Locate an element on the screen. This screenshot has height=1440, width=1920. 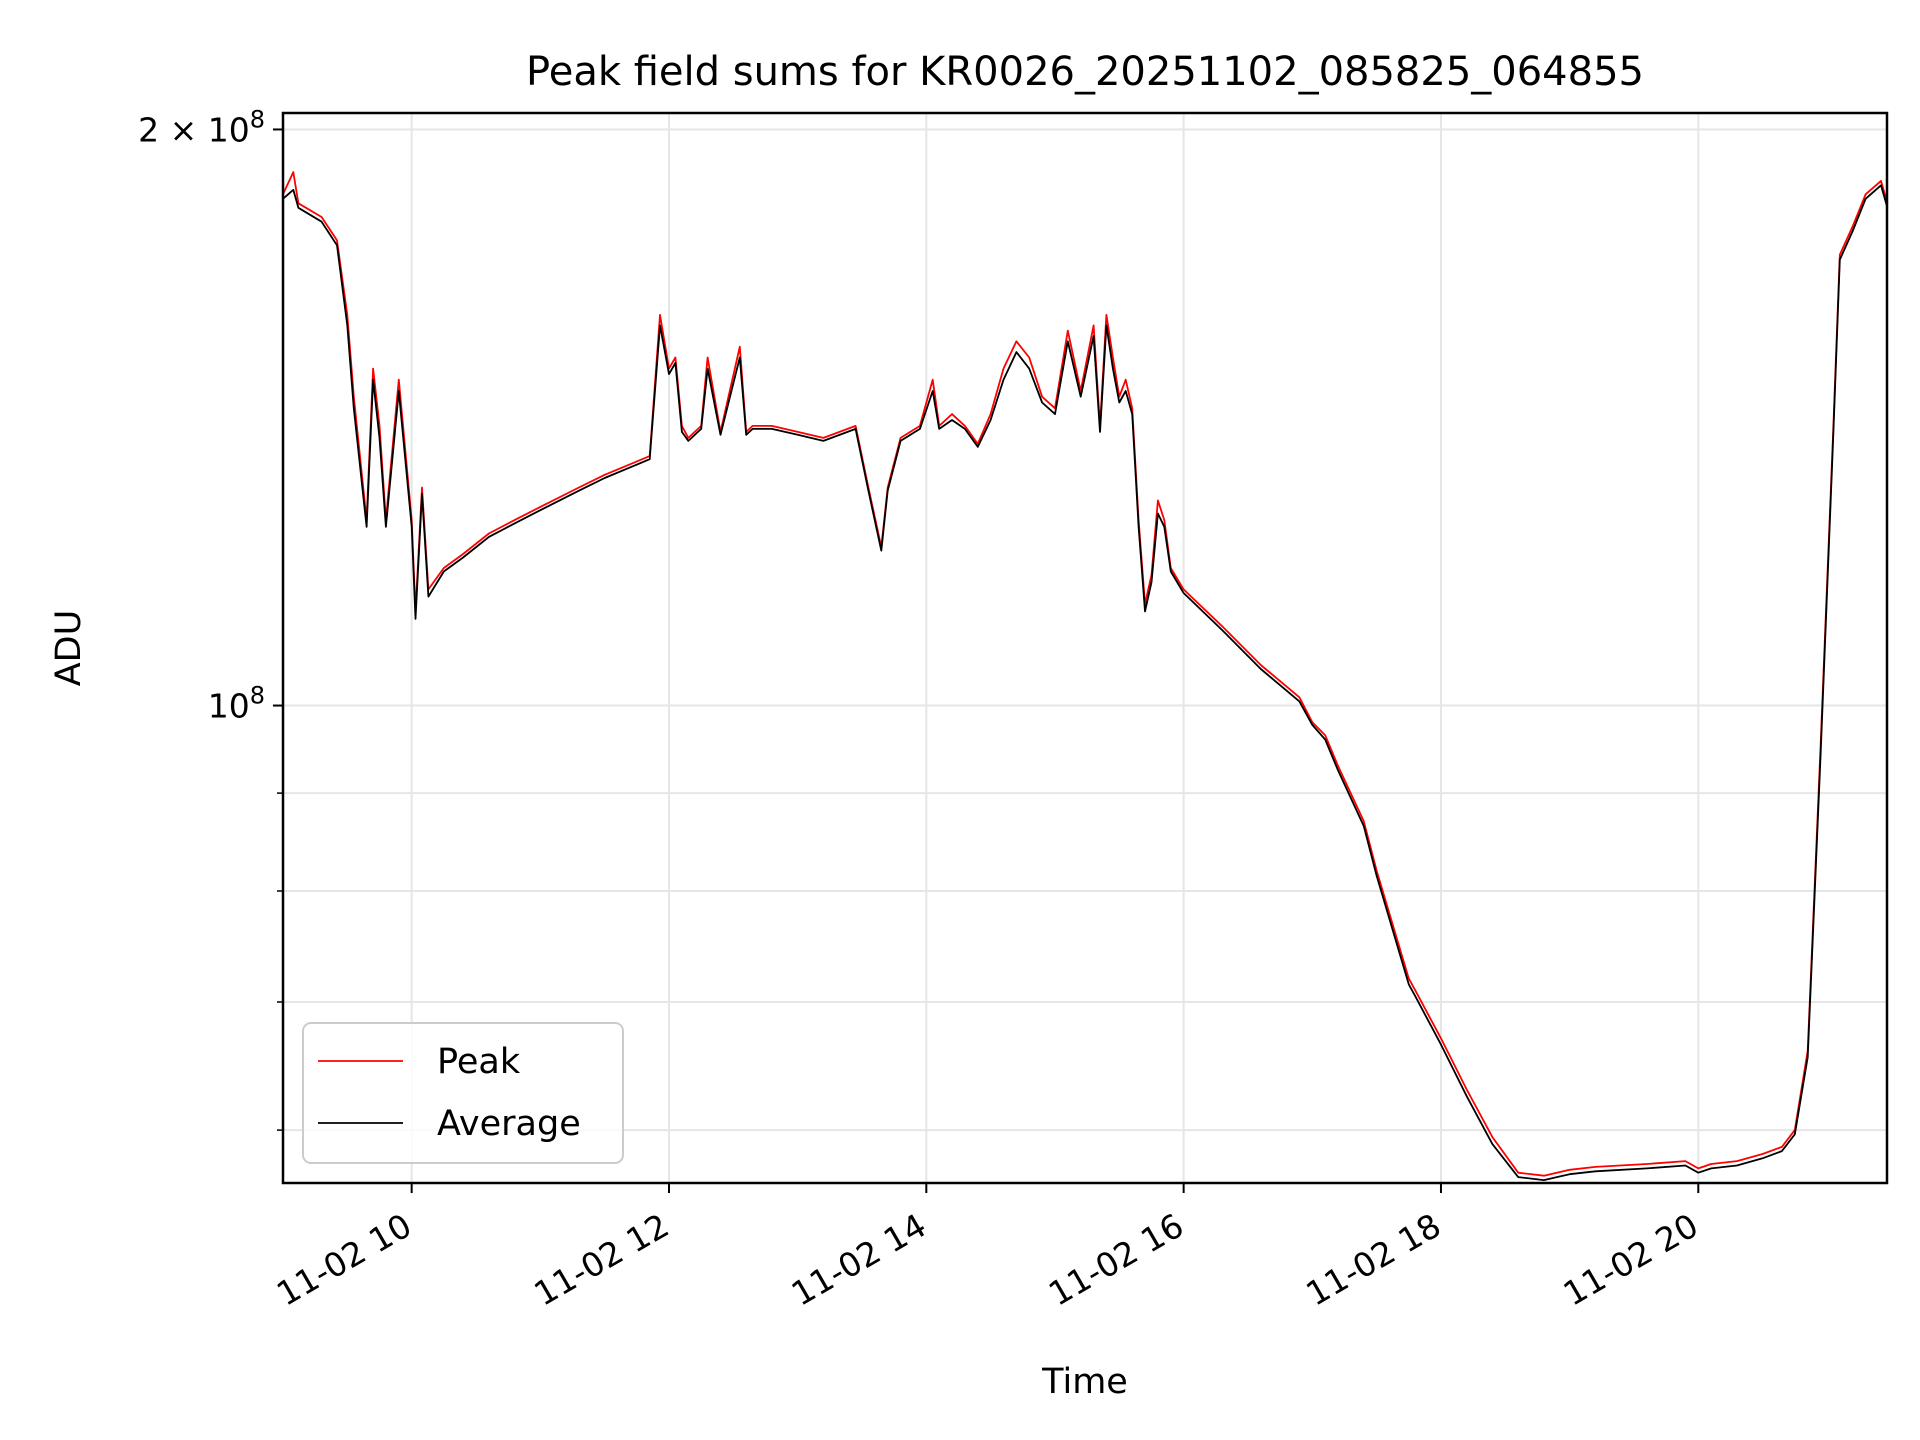
legend: Peak Average is located at coordinates (463, 1093).